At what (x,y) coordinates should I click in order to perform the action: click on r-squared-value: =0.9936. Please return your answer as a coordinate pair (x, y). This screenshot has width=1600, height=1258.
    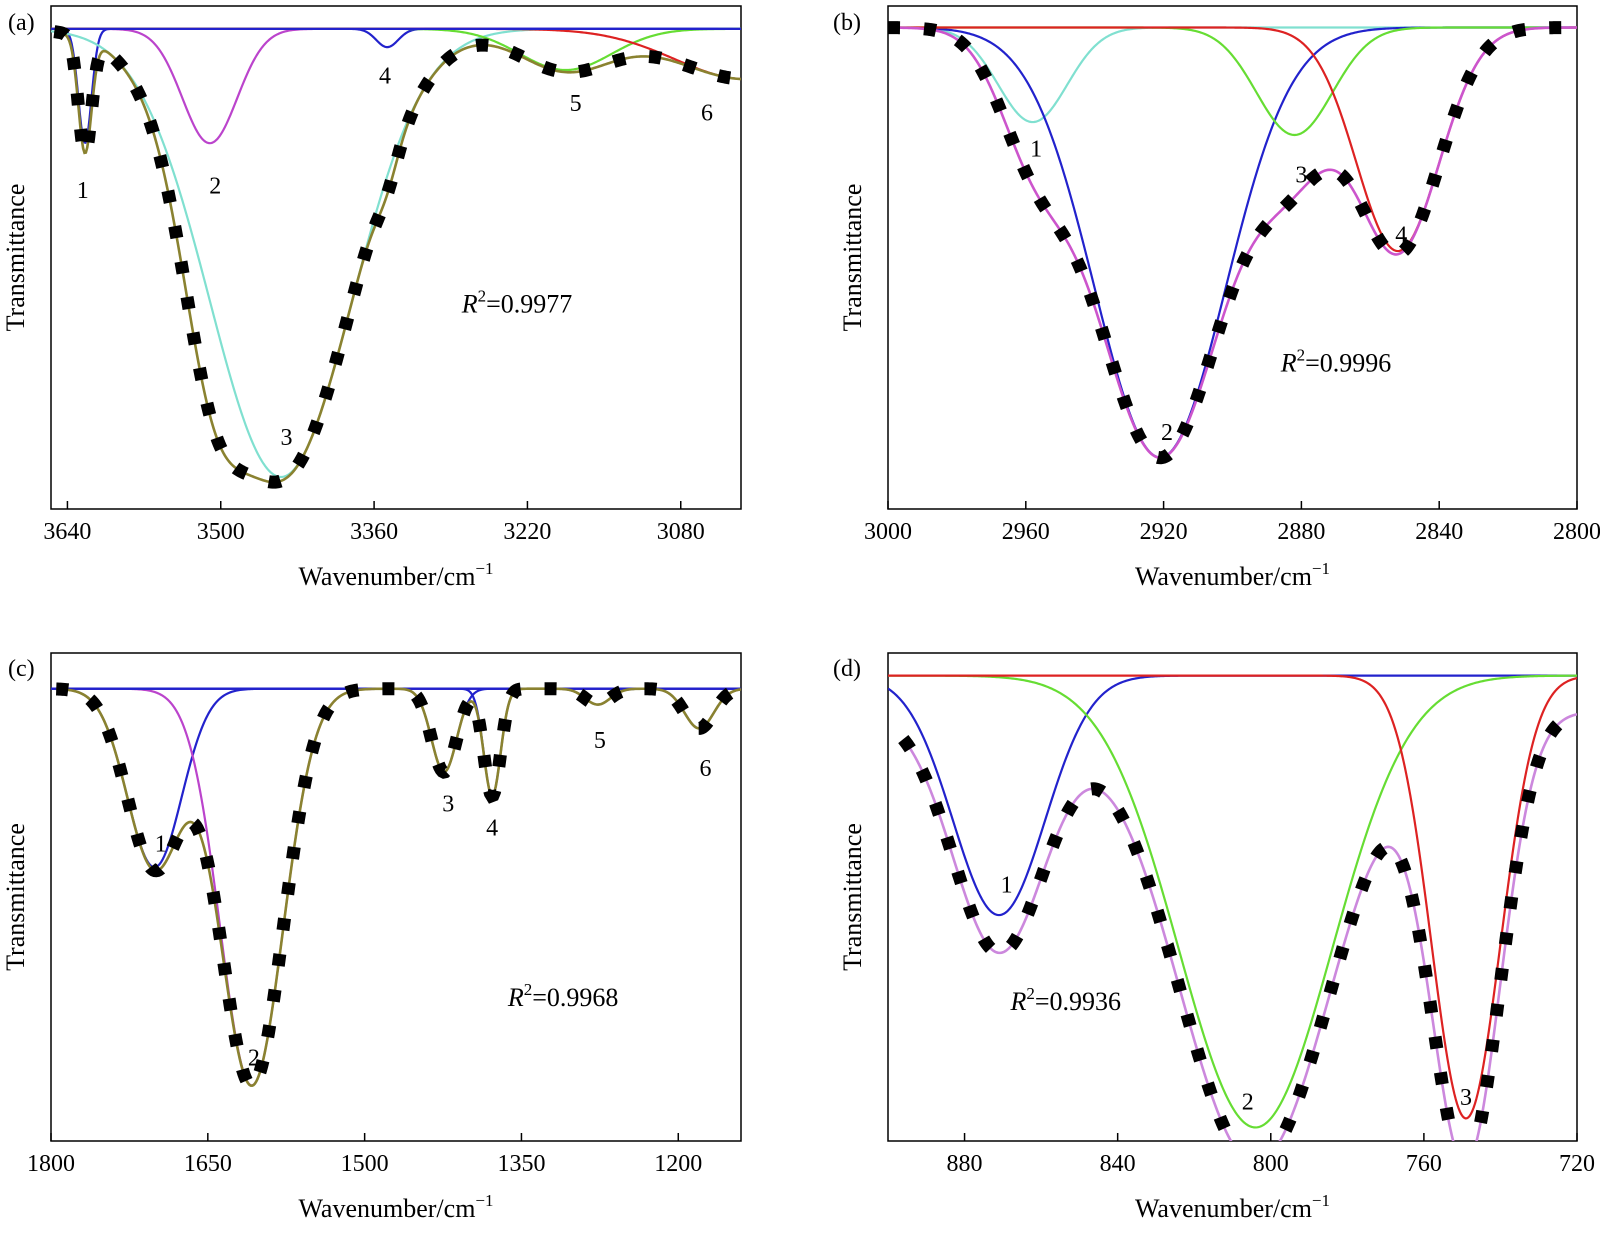
    Looking at the image, I should click on (1078, 1001).